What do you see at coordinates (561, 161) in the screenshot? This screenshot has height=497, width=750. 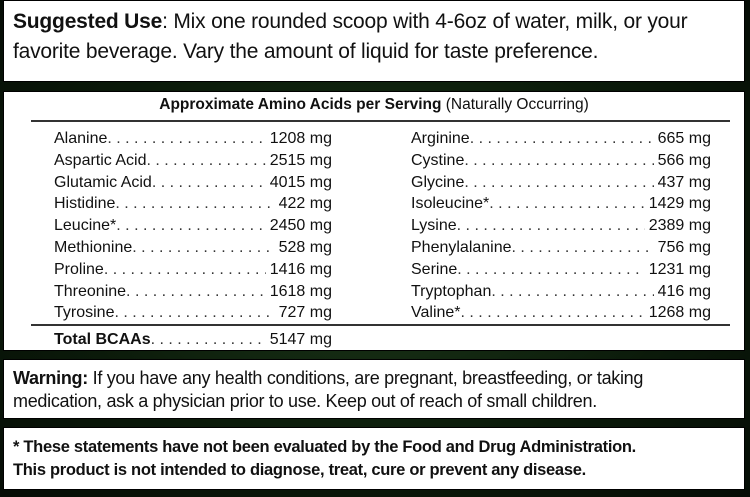 I see `amino-row: Cystine 566 mg` at bounding box center [561, 161].